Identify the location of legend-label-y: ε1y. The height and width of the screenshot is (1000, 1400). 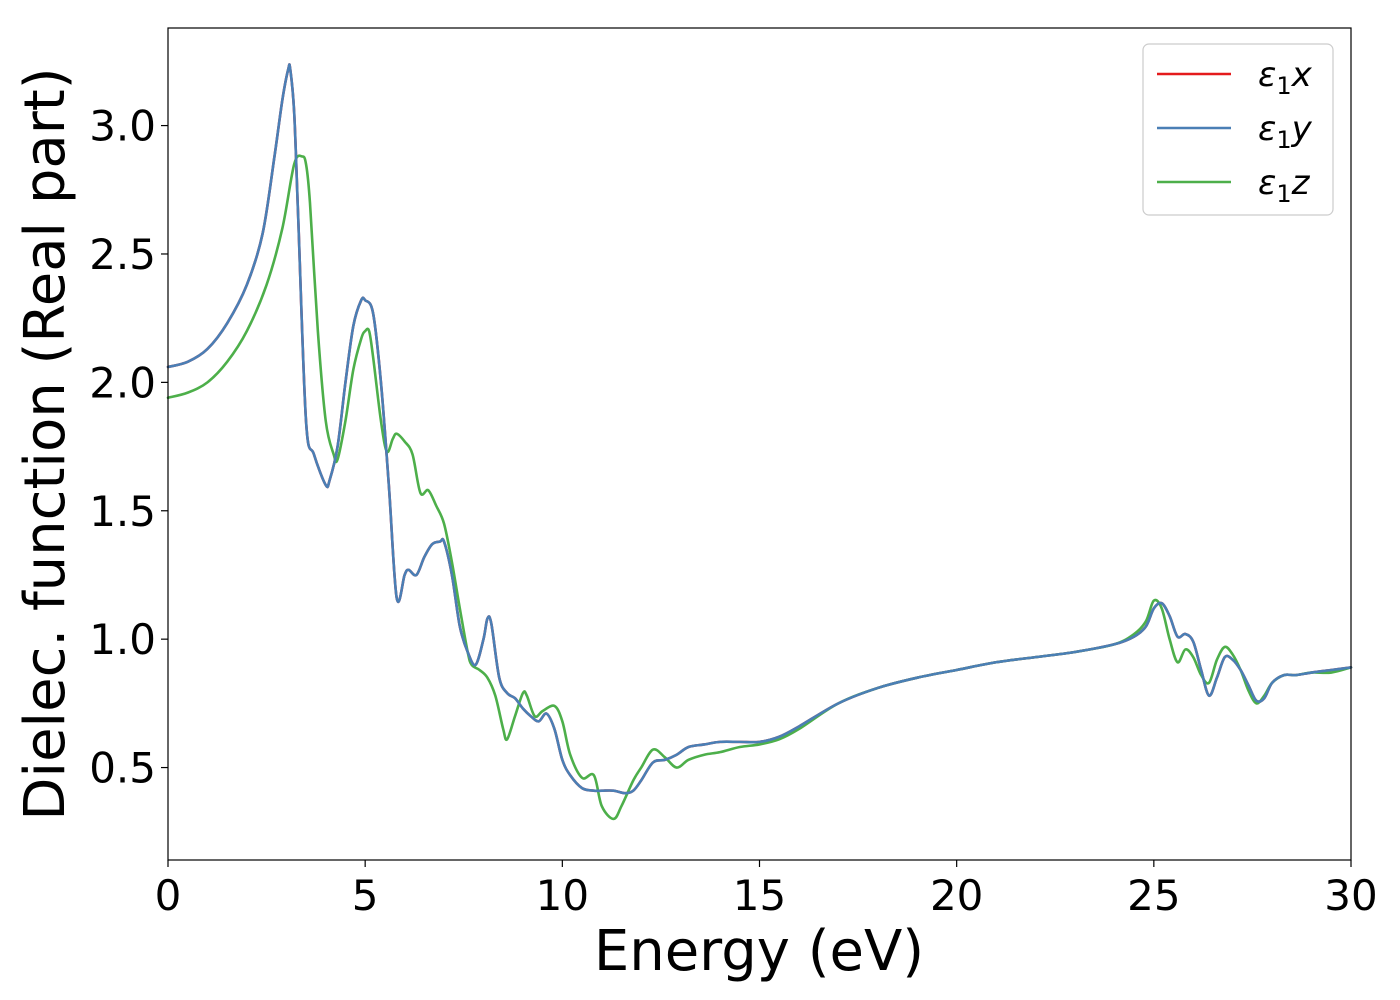
(1285, 131).